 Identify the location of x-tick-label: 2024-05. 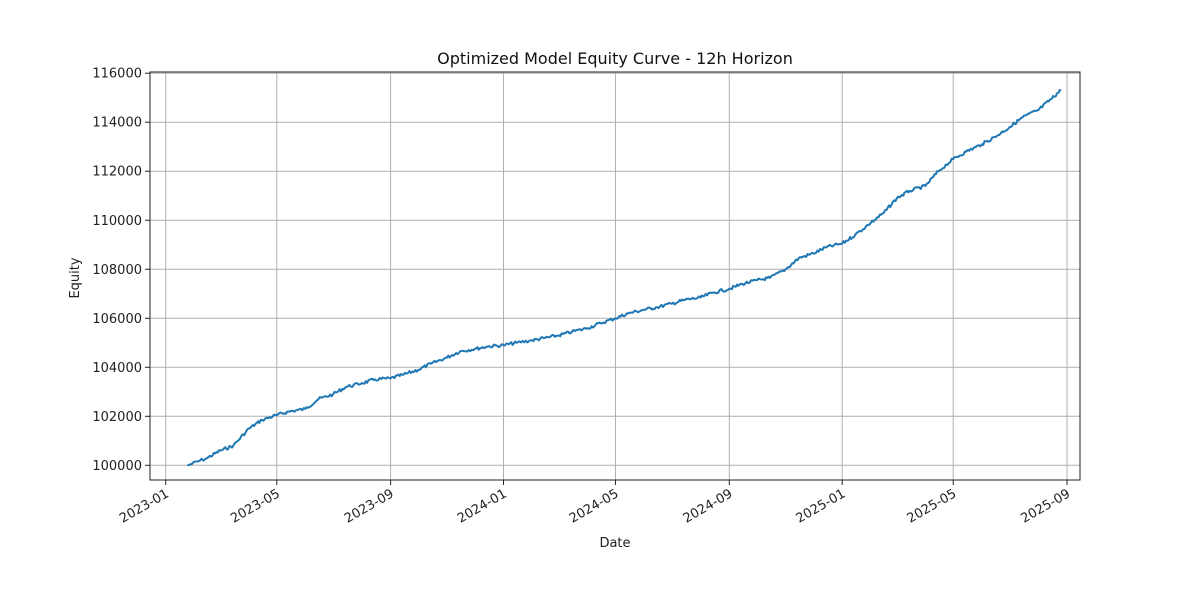
(594, 506).